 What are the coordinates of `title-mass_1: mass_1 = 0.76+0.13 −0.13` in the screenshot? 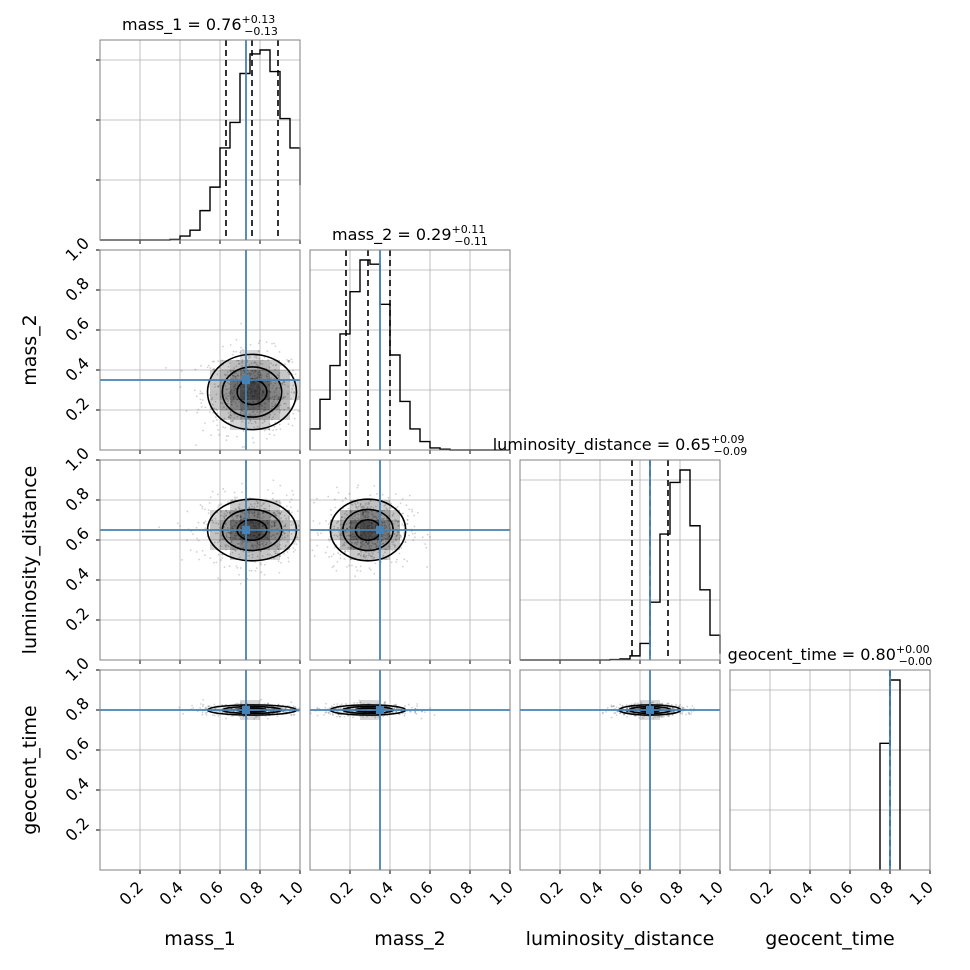 It's located at (200, 25).